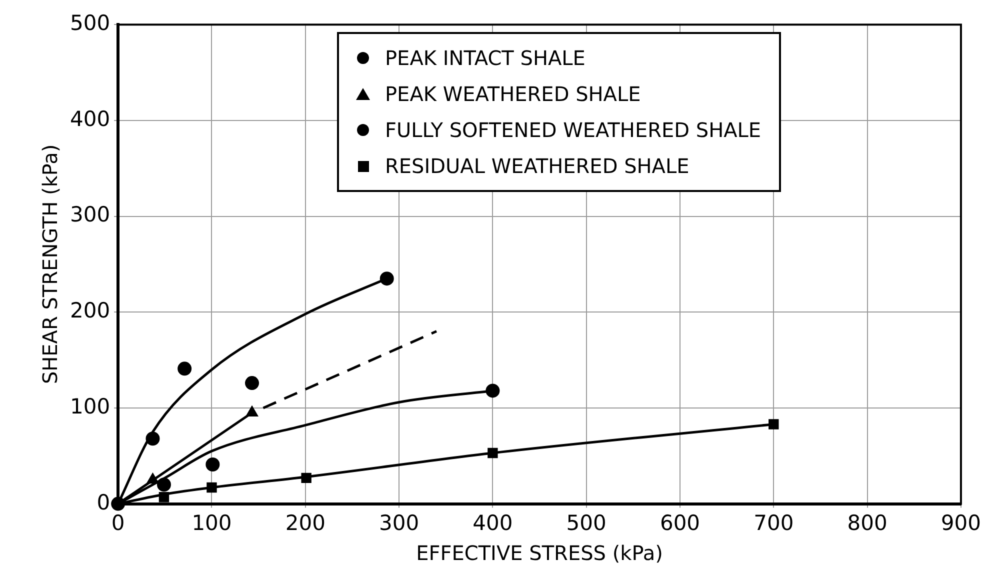 The height and width of the screenshot is (577, 993). Describe the element at coordinates (305, 522) in the screenshot. I see `x-tick-label: 200` at that location.